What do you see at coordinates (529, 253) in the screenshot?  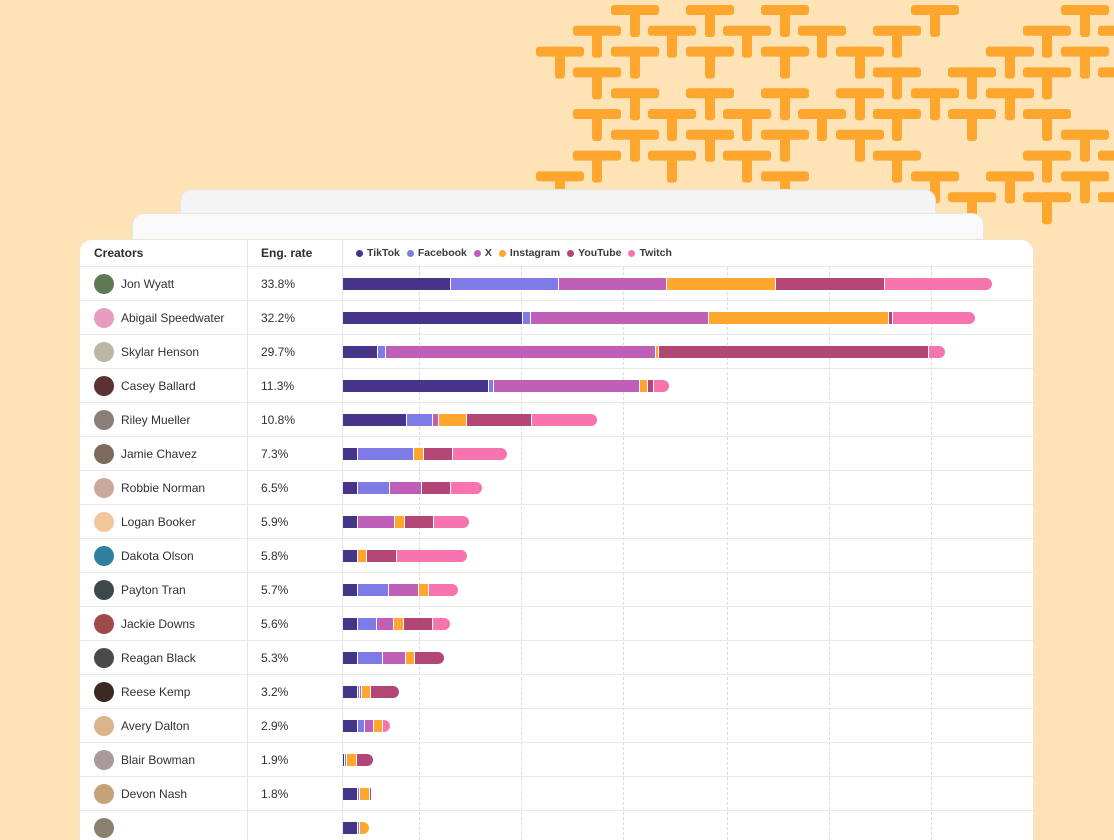 I see `legend-item-instagram: Instagram` at bounding box center [529, 253].